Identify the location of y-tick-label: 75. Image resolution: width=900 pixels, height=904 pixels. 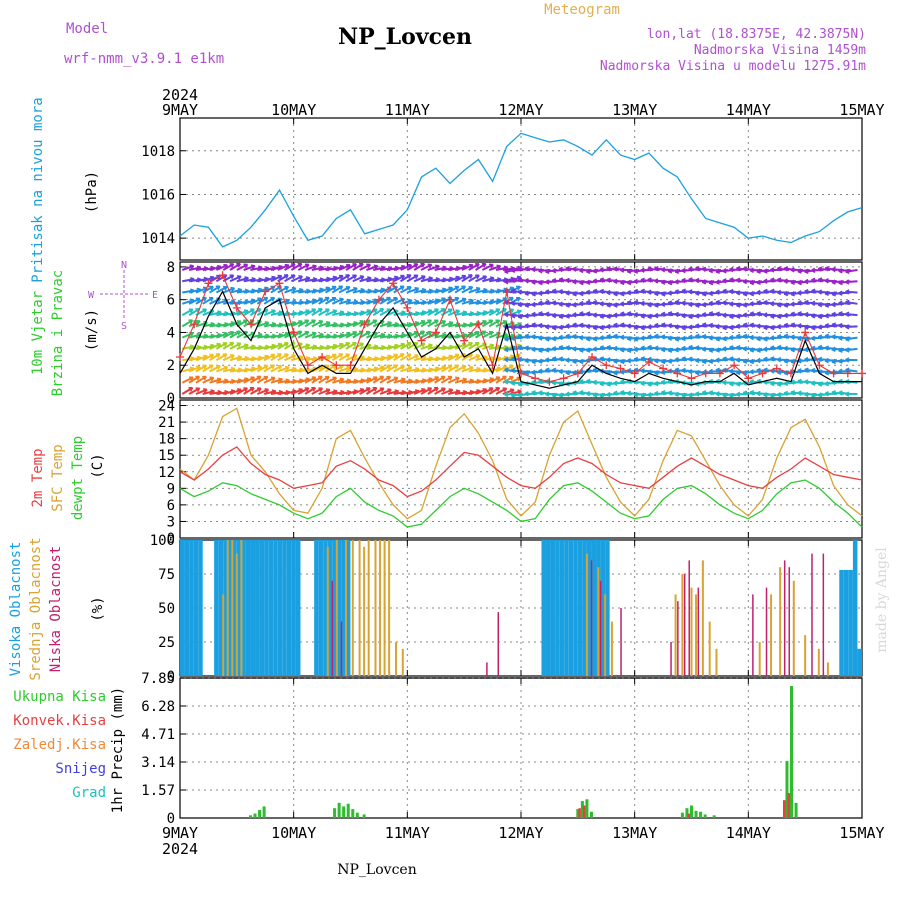
(166, 575).